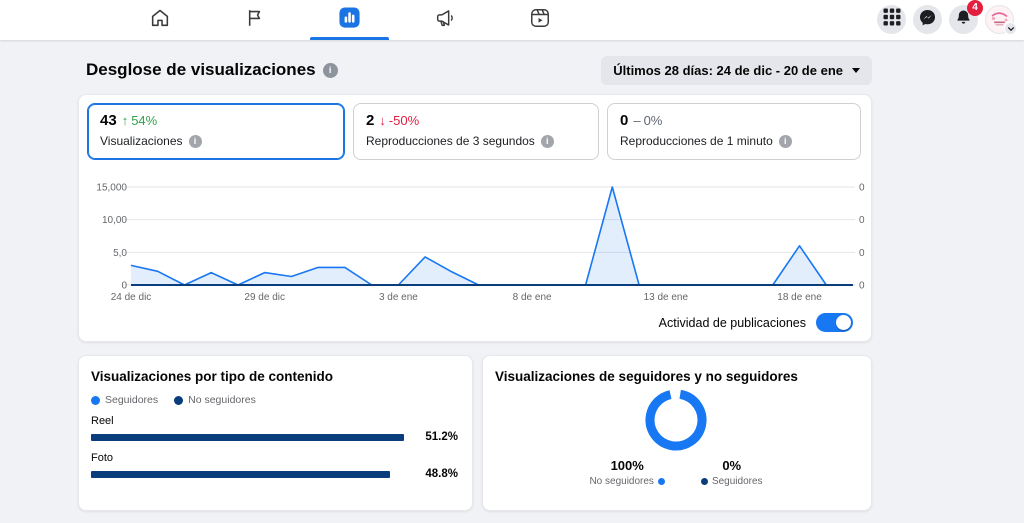  What do you see at coordinates (274, 466) in the screenshot?
I see `bar-row-foto: Foto 48.8%` at bounding box center [274, 466].